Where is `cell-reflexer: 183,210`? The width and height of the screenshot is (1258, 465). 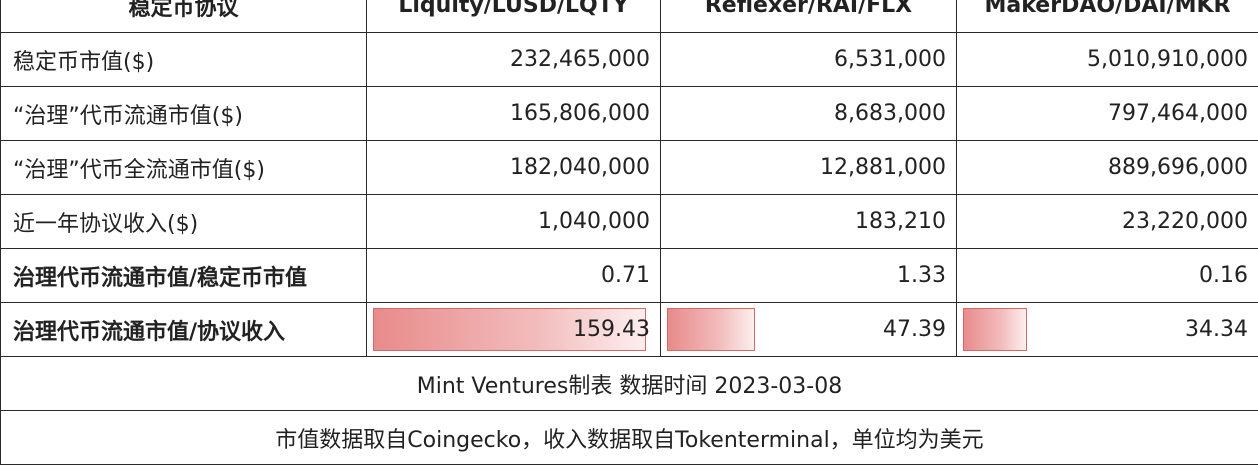 cell-reflexer: 183,210 is located at coordinates (809, 222).